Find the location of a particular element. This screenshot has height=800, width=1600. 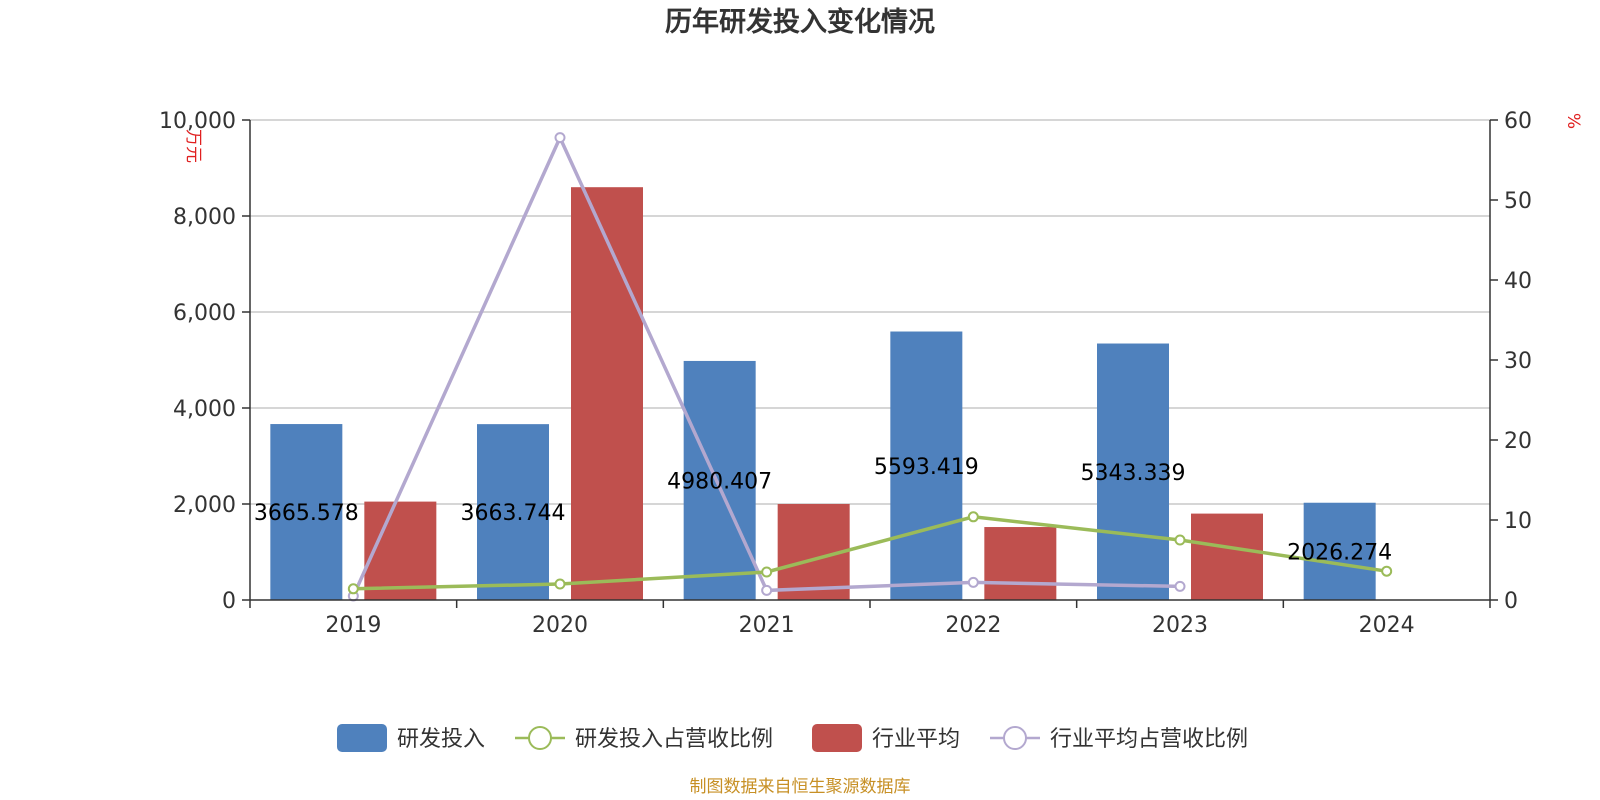

data-label-2023: 5343.339 is located at coordinates (1133, 473).